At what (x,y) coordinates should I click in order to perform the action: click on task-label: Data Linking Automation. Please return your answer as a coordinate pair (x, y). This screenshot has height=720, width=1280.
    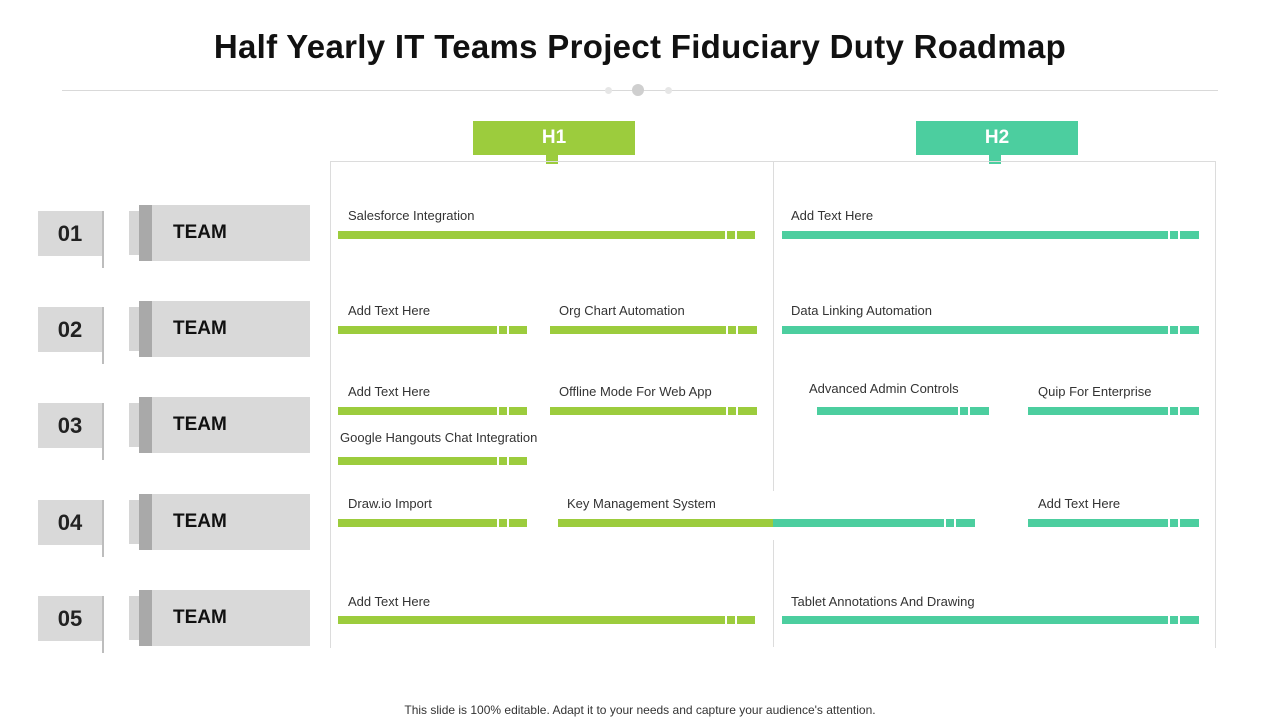
    Looking at the image, I should click on (861, 310).